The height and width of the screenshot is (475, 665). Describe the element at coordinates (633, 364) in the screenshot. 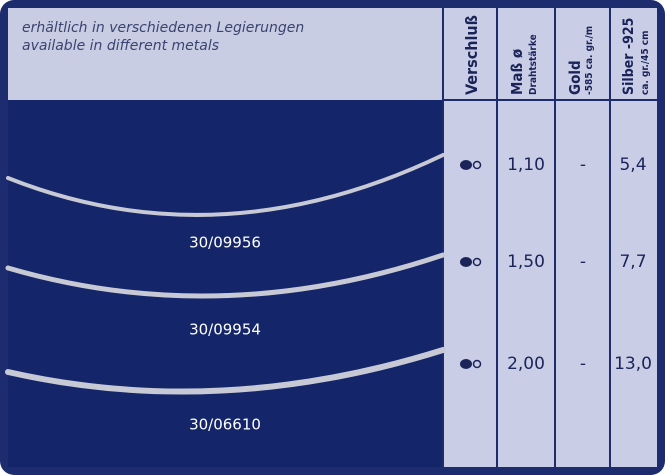

I see `silver-weight: 13,0` at that location.